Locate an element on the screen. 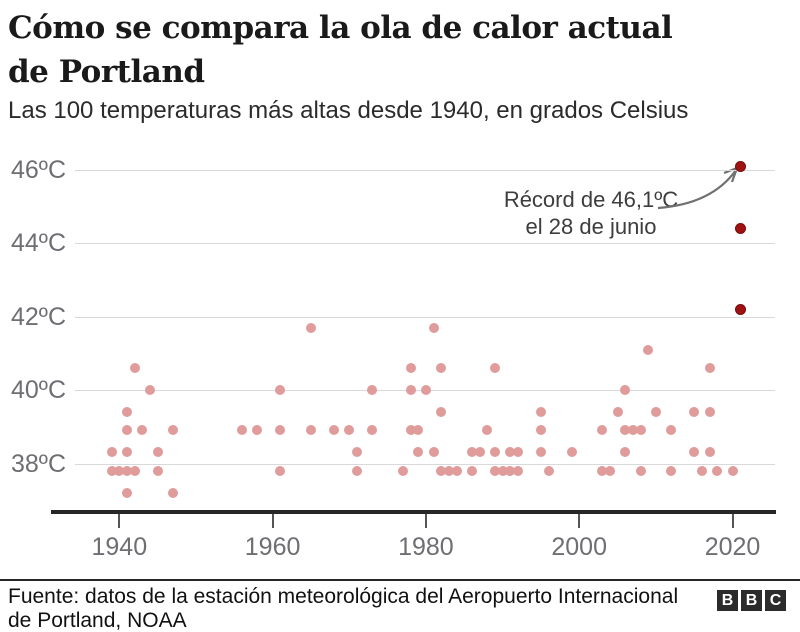 Image resolution: width=800 pixels, height=632 pixels. title-line-1: Cómo se compara la ola de calor actual is located at coordinates (340, 28).